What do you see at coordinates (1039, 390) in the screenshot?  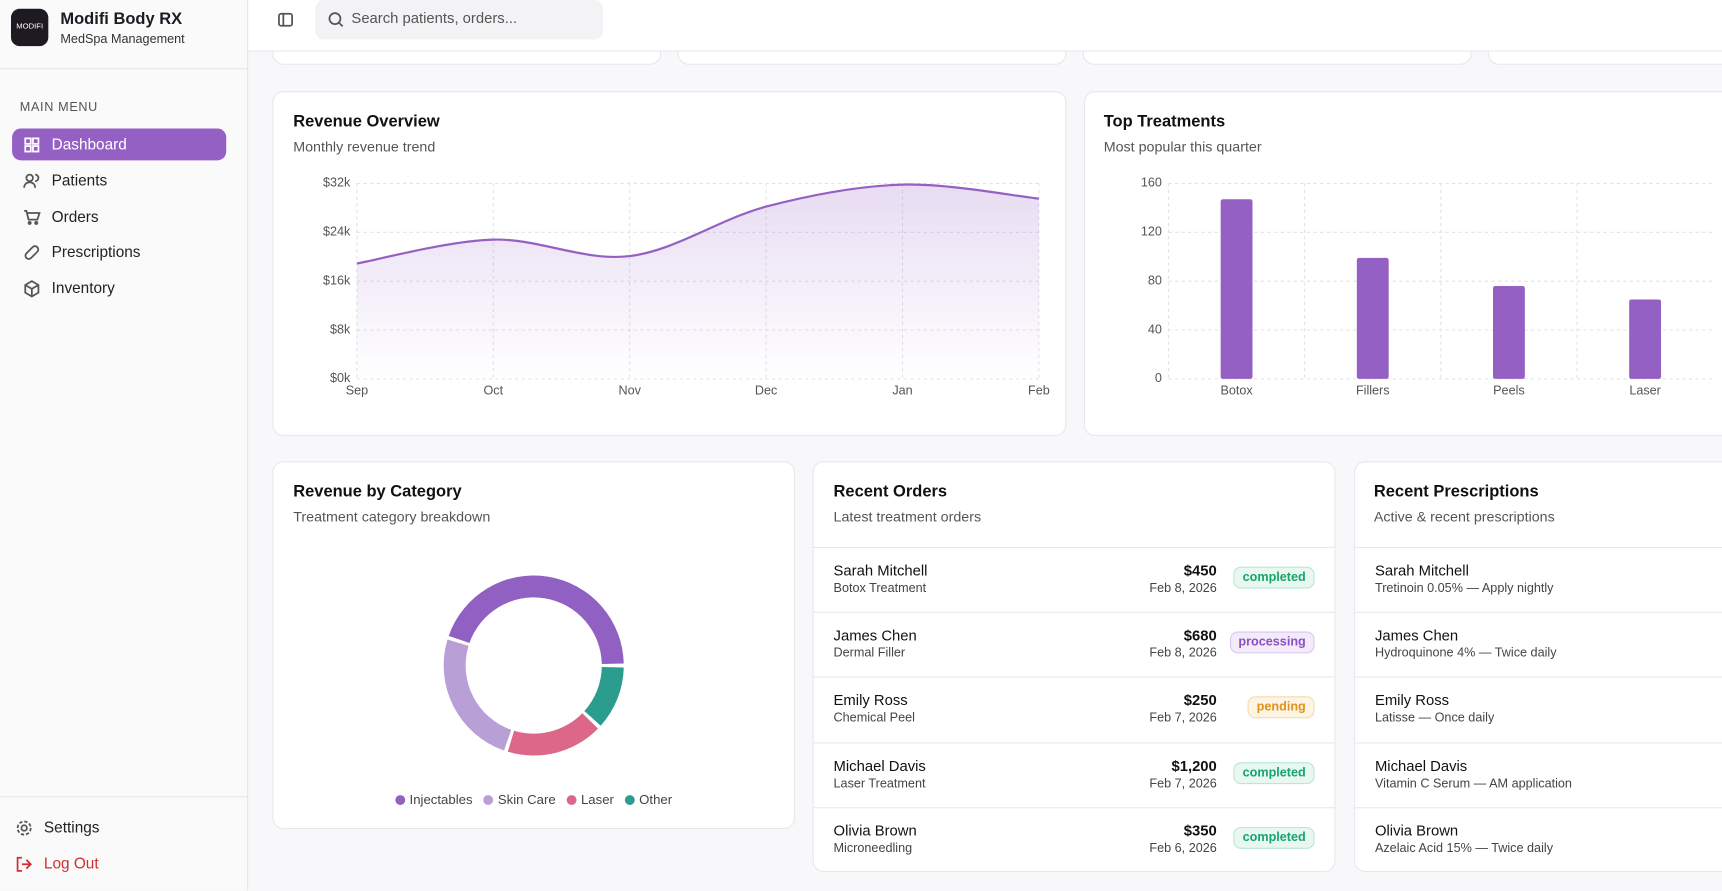 I see `x-tick-label: Feb` at bounding box center [1039, 390].